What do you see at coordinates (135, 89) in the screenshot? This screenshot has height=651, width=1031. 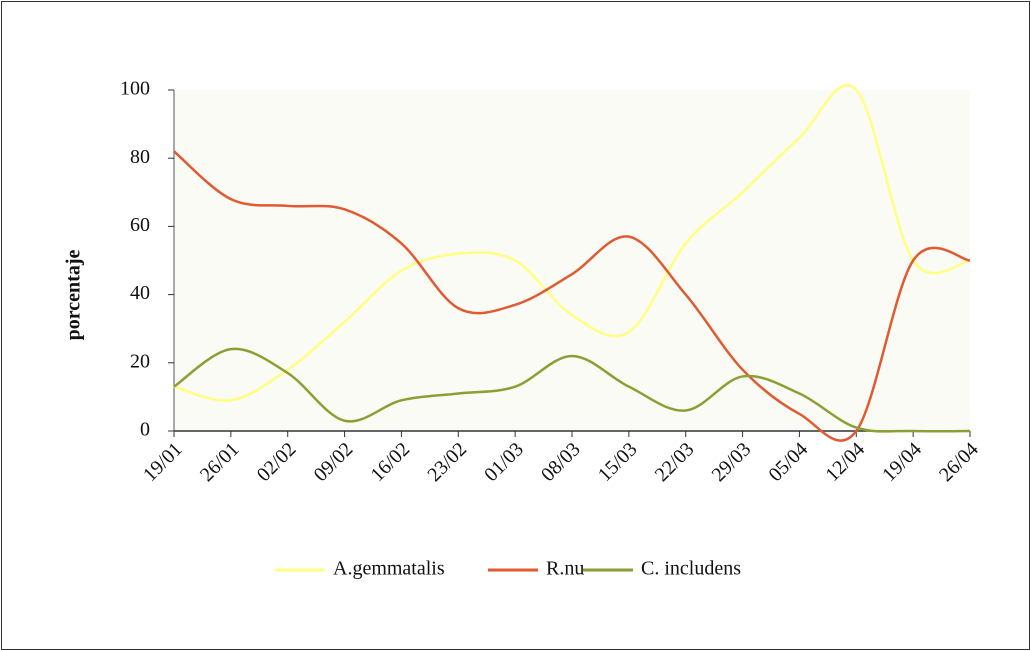 I see `y-tick-label: 100` at bounding box center [135, 89].